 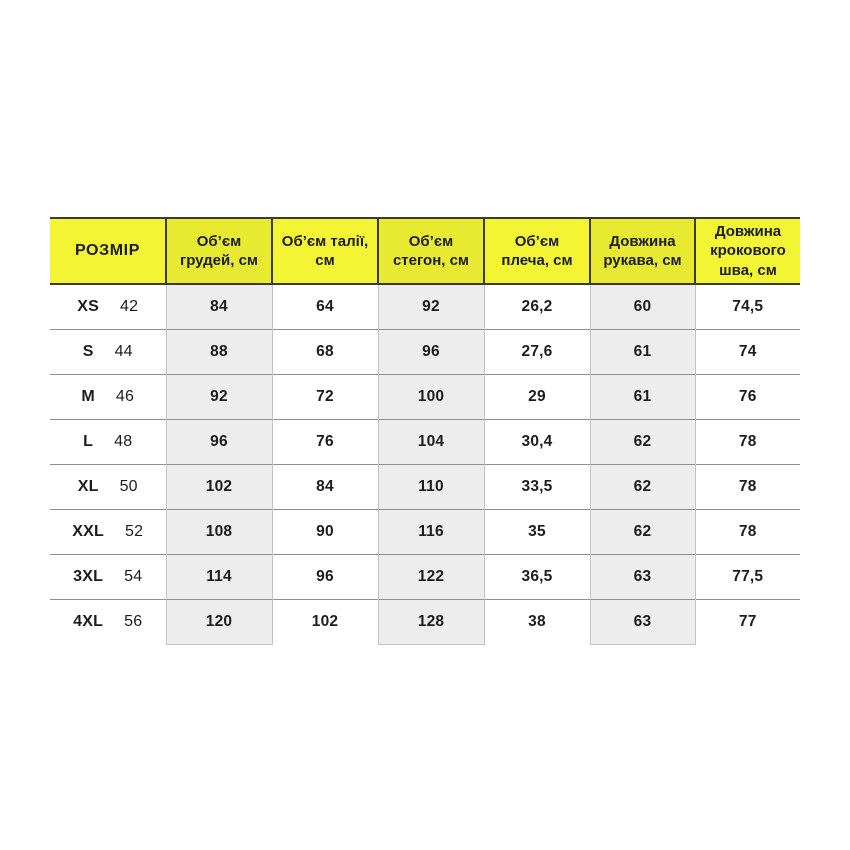 I want to click on cell-hips: 116, so click(x=431, y=532).